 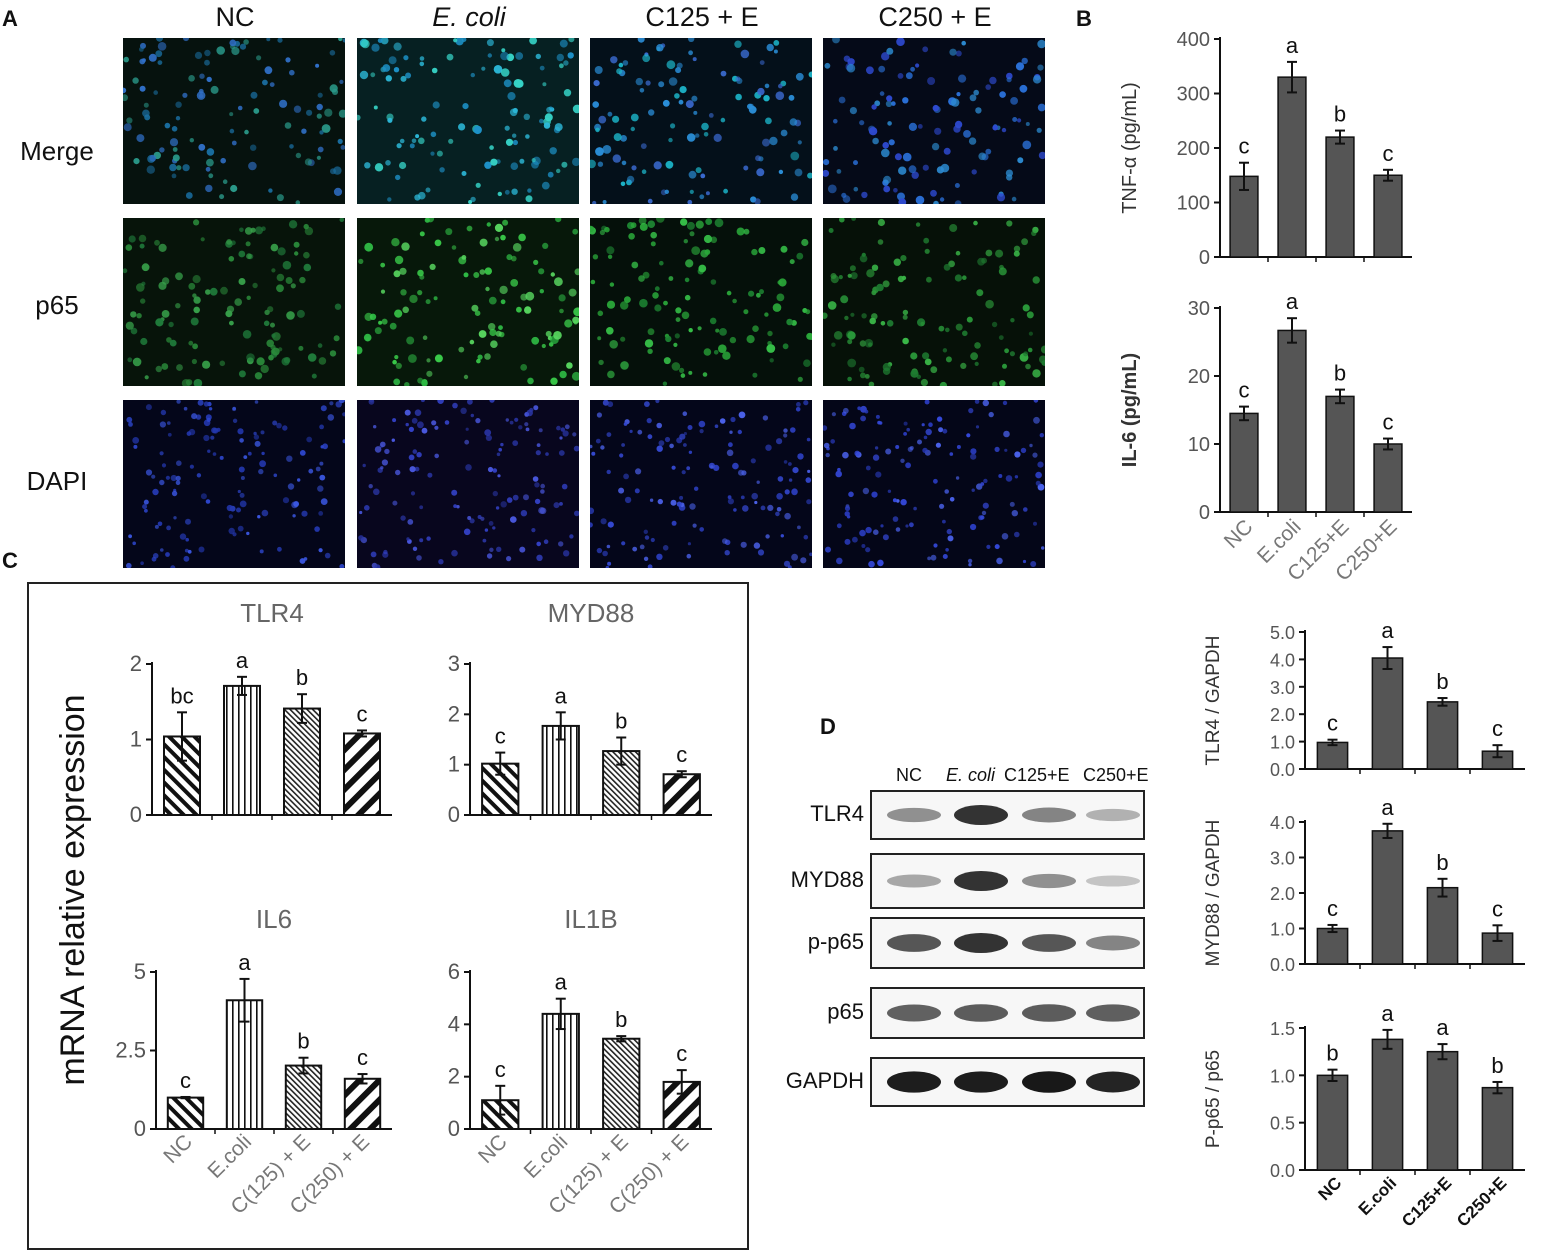 What do you see at coordinates (934, 121) in the screenshot?
I see `micrograph-merge-c250` at bounding box center [934, 121].